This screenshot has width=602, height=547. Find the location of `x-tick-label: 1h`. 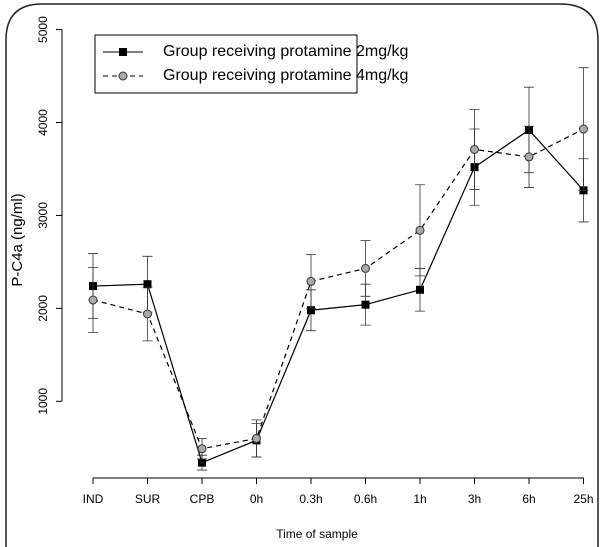

x-tick-label: 1h is located at coordinates (419, 499).